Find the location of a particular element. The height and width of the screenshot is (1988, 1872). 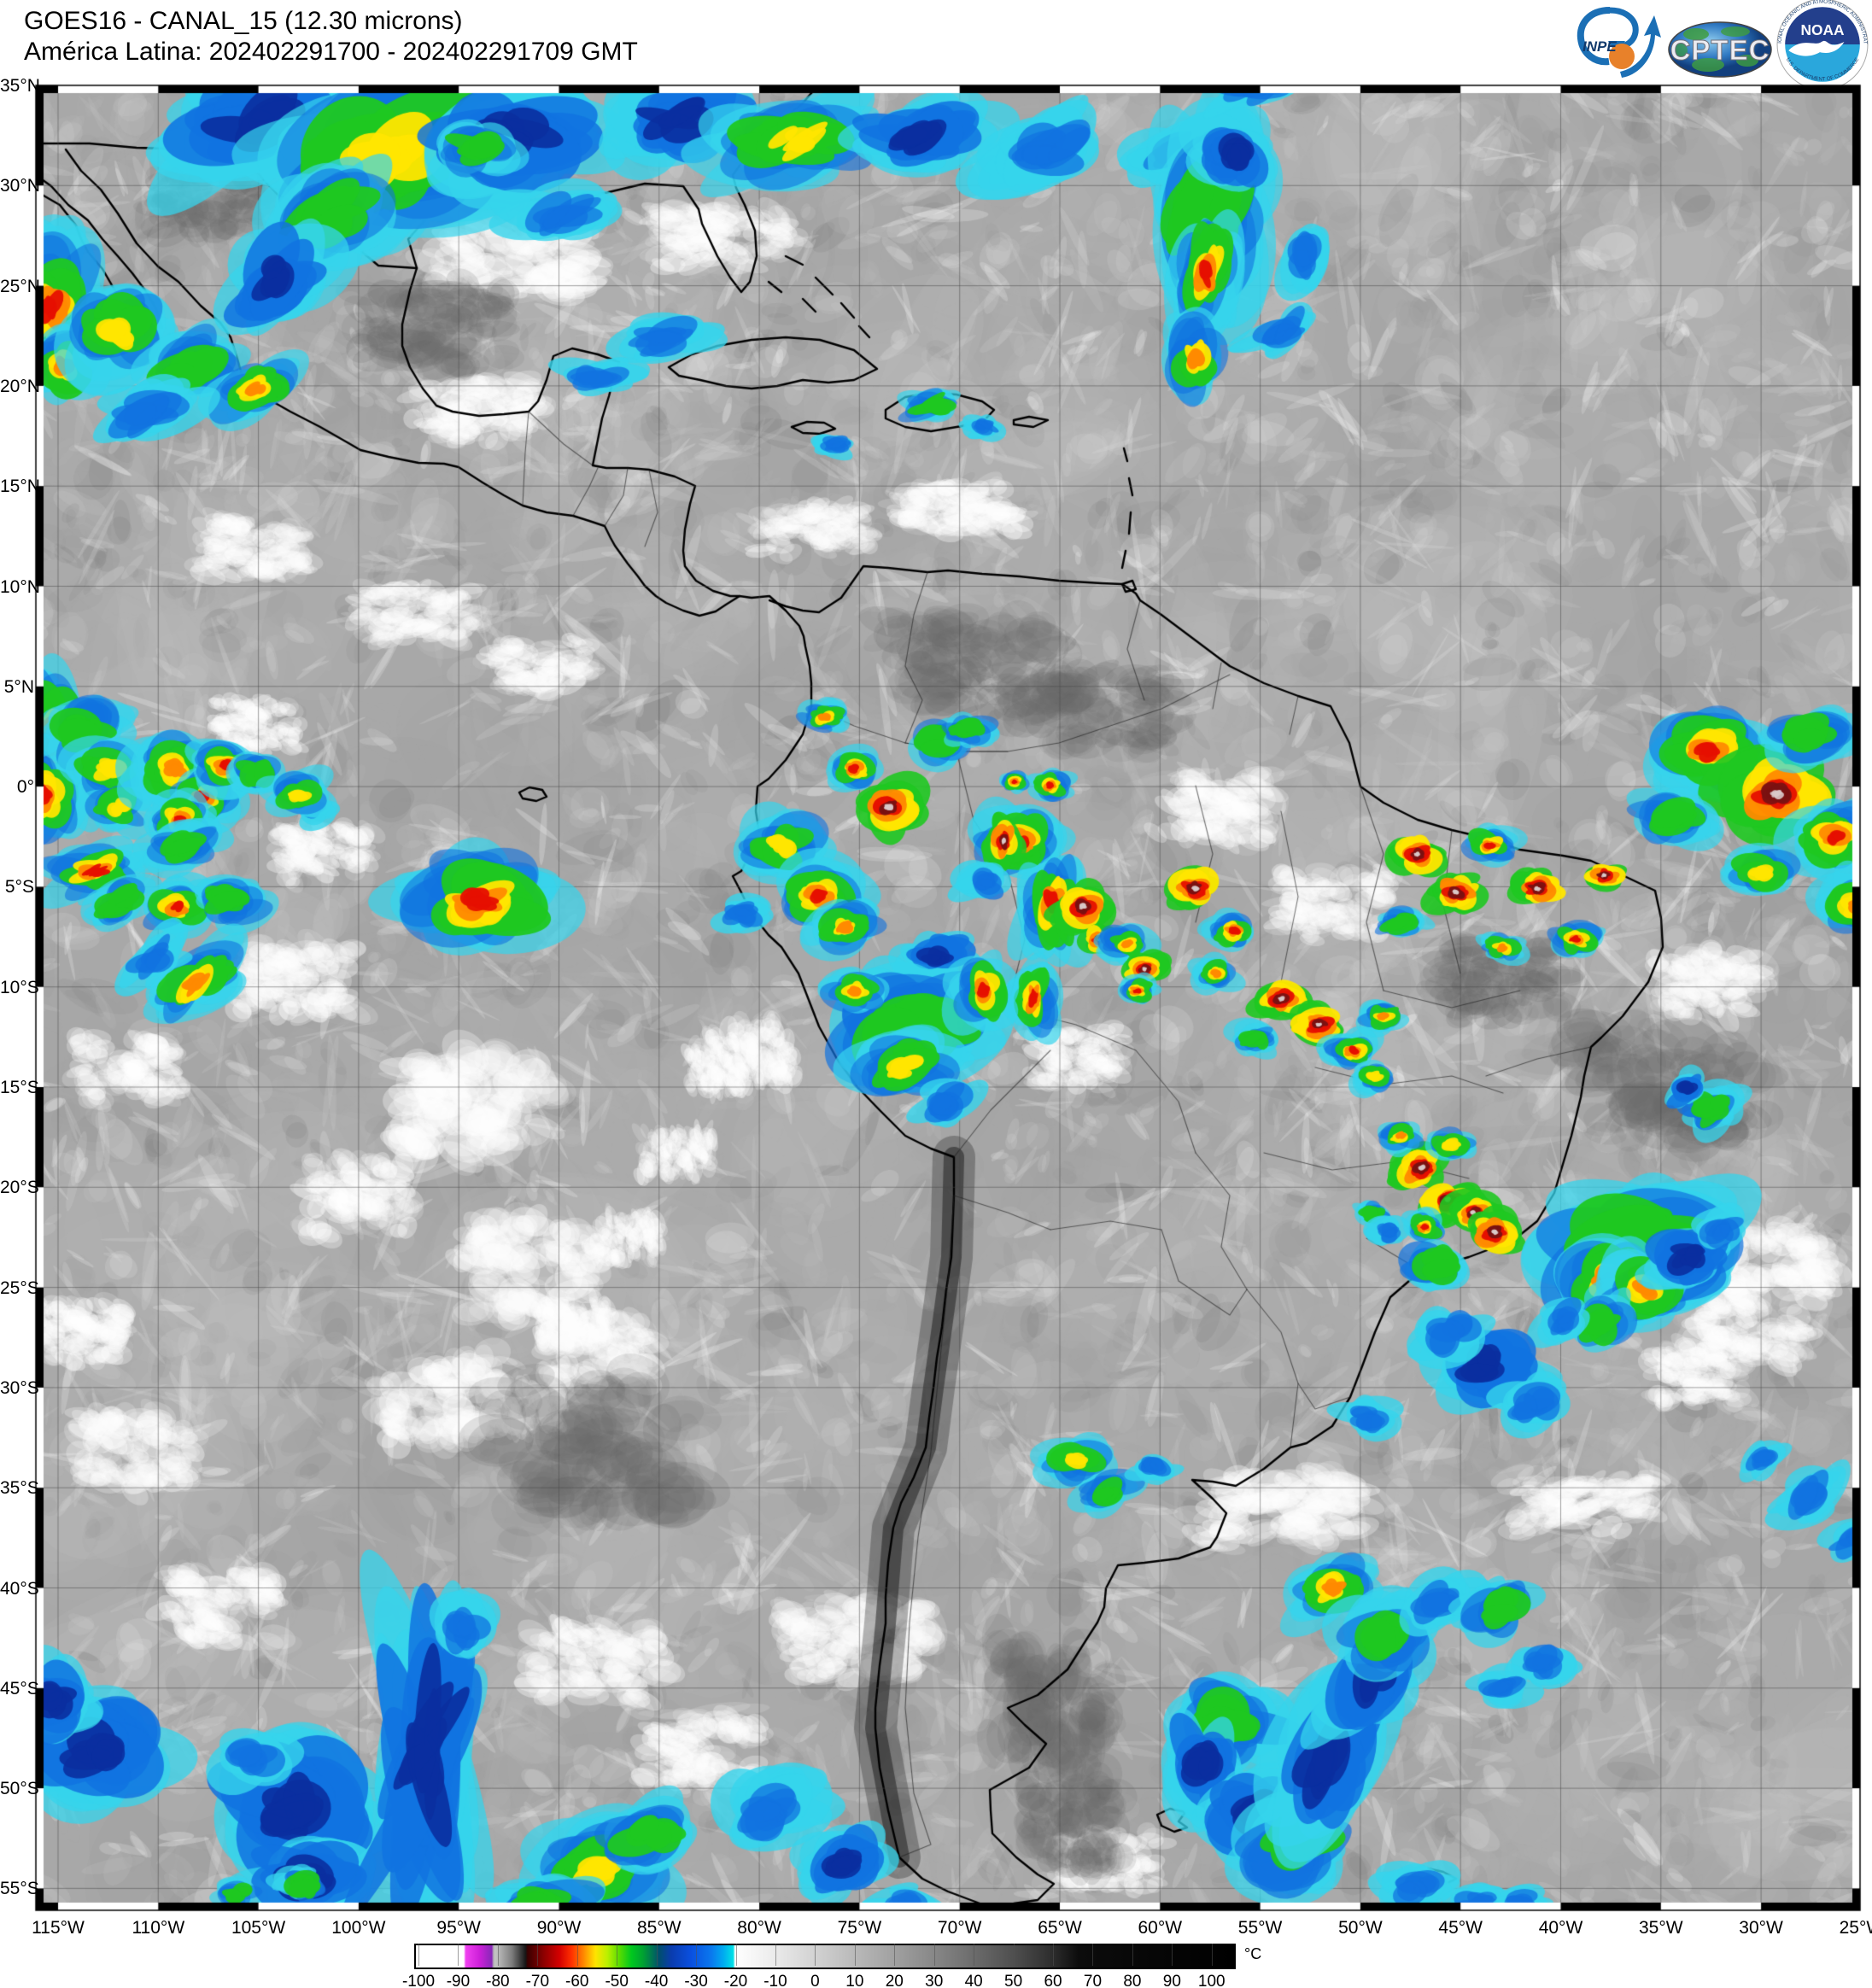

colorbar-tick-label: 80 is located at coordinates (1132, 1980).